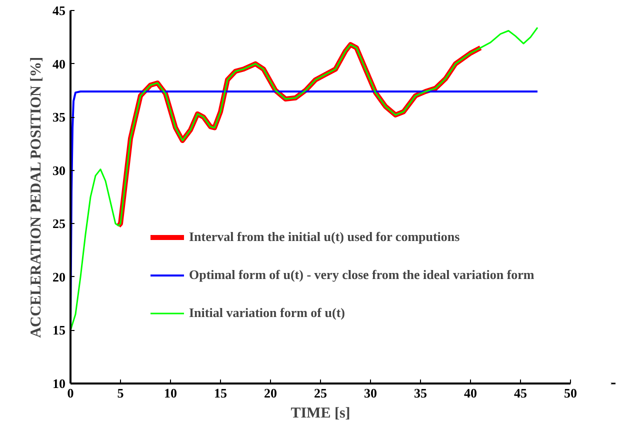 The height and width of the screenshot is (432, 626). What do you see at coordinates (59, 170) in the screenshot?
I see `y-tick-label: 30` at bounding box center [59, 170].